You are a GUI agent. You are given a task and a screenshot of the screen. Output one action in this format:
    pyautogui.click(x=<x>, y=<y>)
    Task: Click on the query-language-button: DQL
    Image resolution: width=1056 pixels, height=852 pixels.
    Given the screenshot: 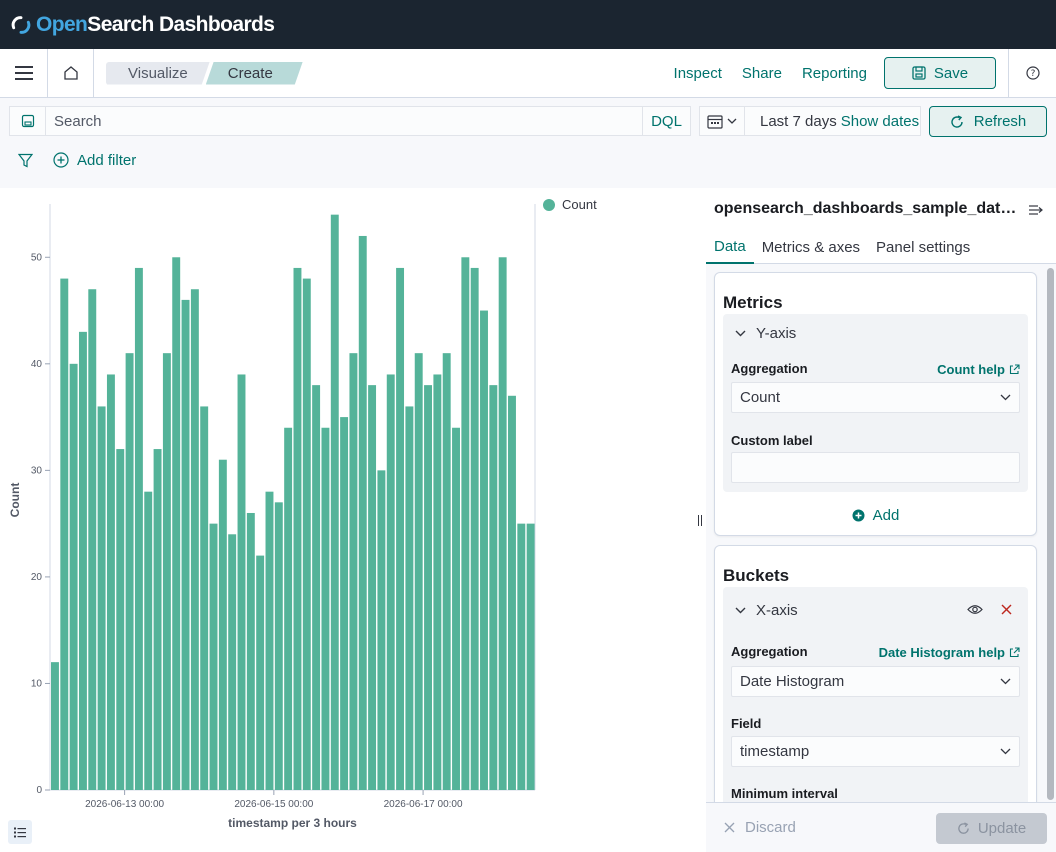 What is the action you would take?
    pyautogui.click(x=666, y=121)
    